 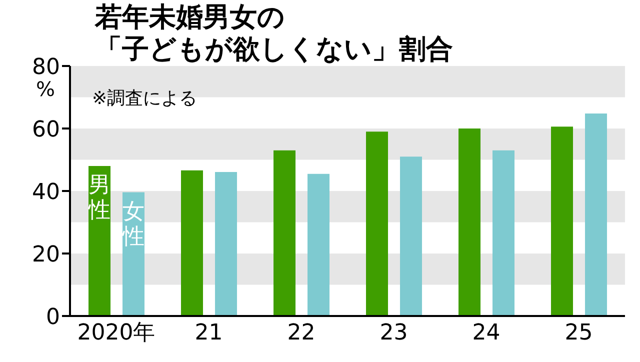 I want to click on series-label: 男性, so click(x=99, y=198).